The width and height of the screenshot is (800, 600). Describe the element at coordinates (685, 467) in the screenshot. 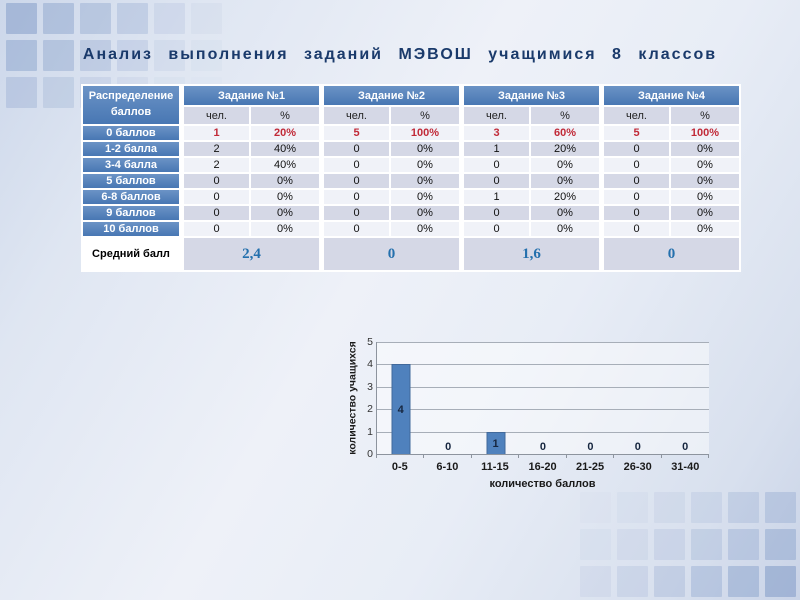

I see `x-tick-label: 31-40` at that location.